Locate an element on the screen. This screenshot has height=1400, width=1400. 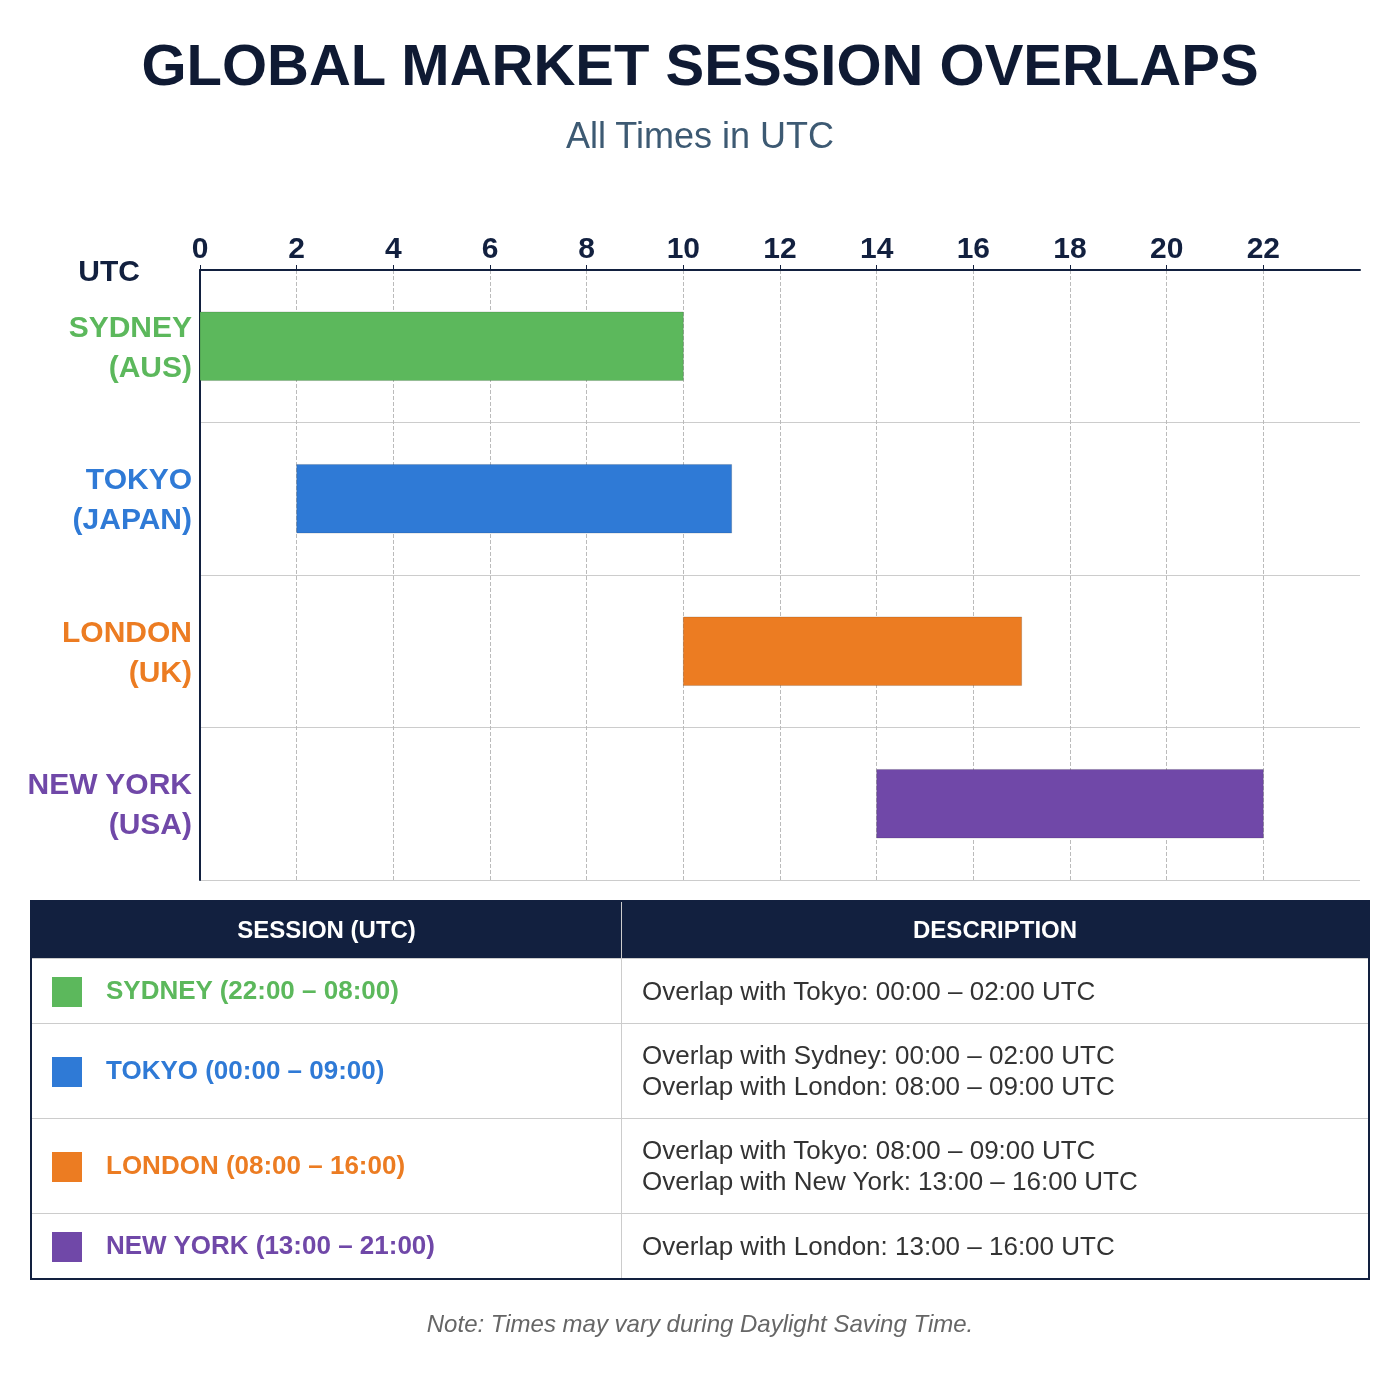
y-tick-label: LONDON (UK) is located at coordinates (127, 651).